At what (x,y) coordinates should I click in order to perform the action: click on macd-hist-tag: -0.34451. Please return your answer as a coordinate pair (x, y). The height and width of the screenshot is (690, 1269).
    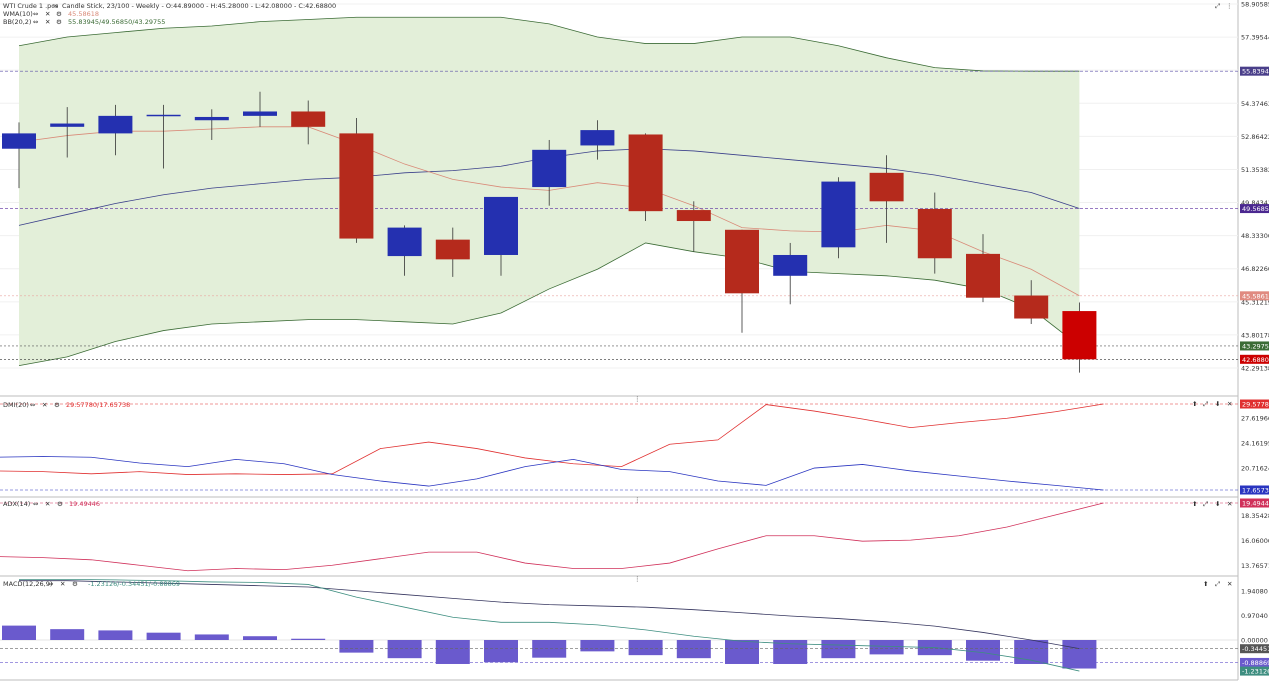
    Looking at the image, I should click on (1255, 649).